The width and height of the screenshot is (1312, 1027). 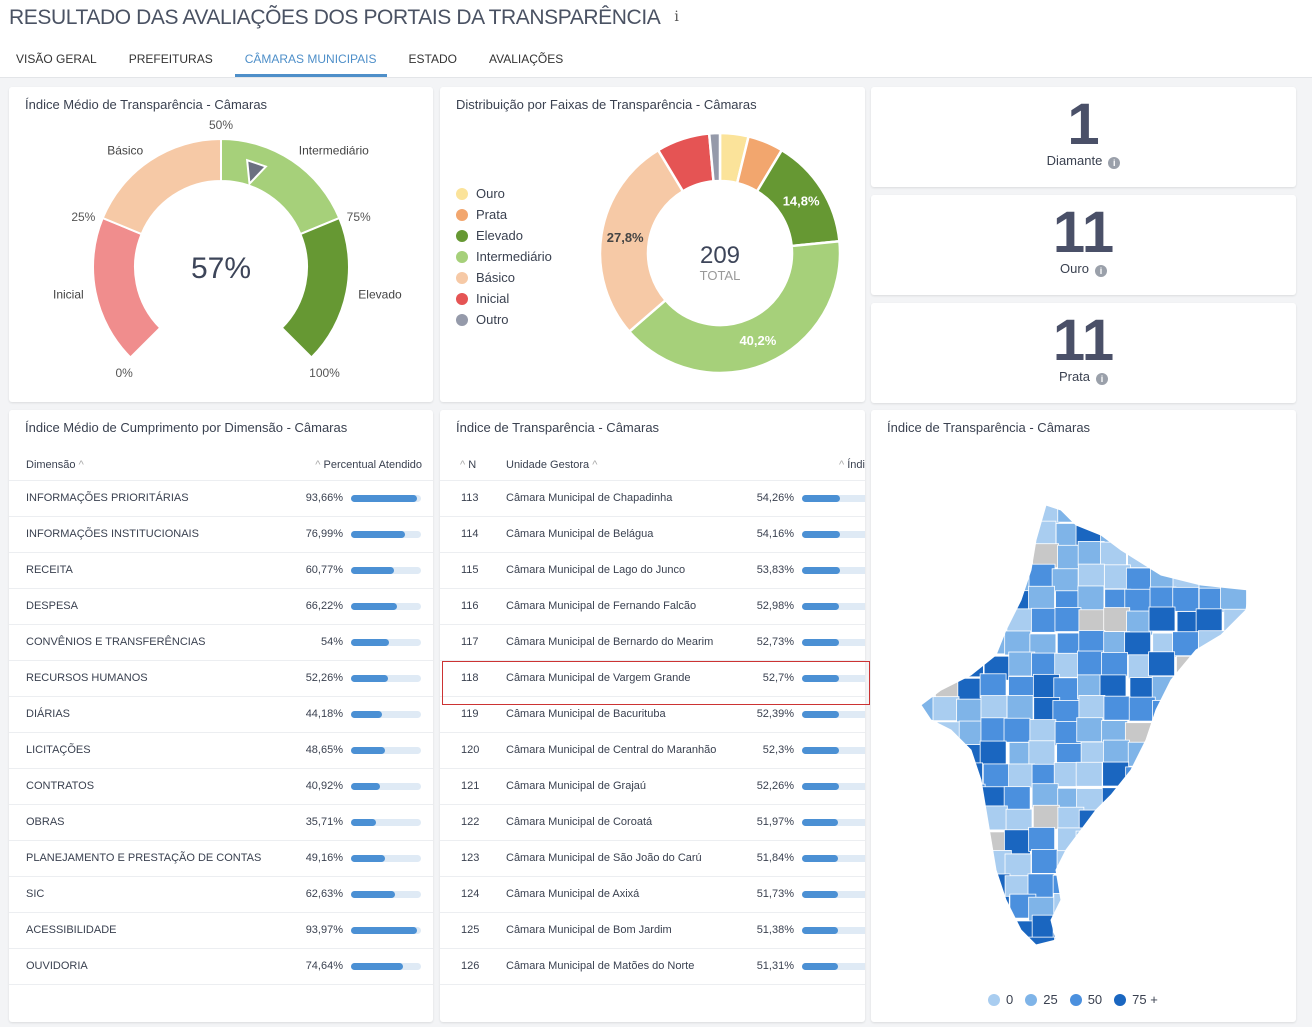 What do you see at coordinates (652, 930) in the screenshot?
I see `table-row: 125 Câmara Municipal de Bom Jardim 51,38%` at bounding box center [652, 930].